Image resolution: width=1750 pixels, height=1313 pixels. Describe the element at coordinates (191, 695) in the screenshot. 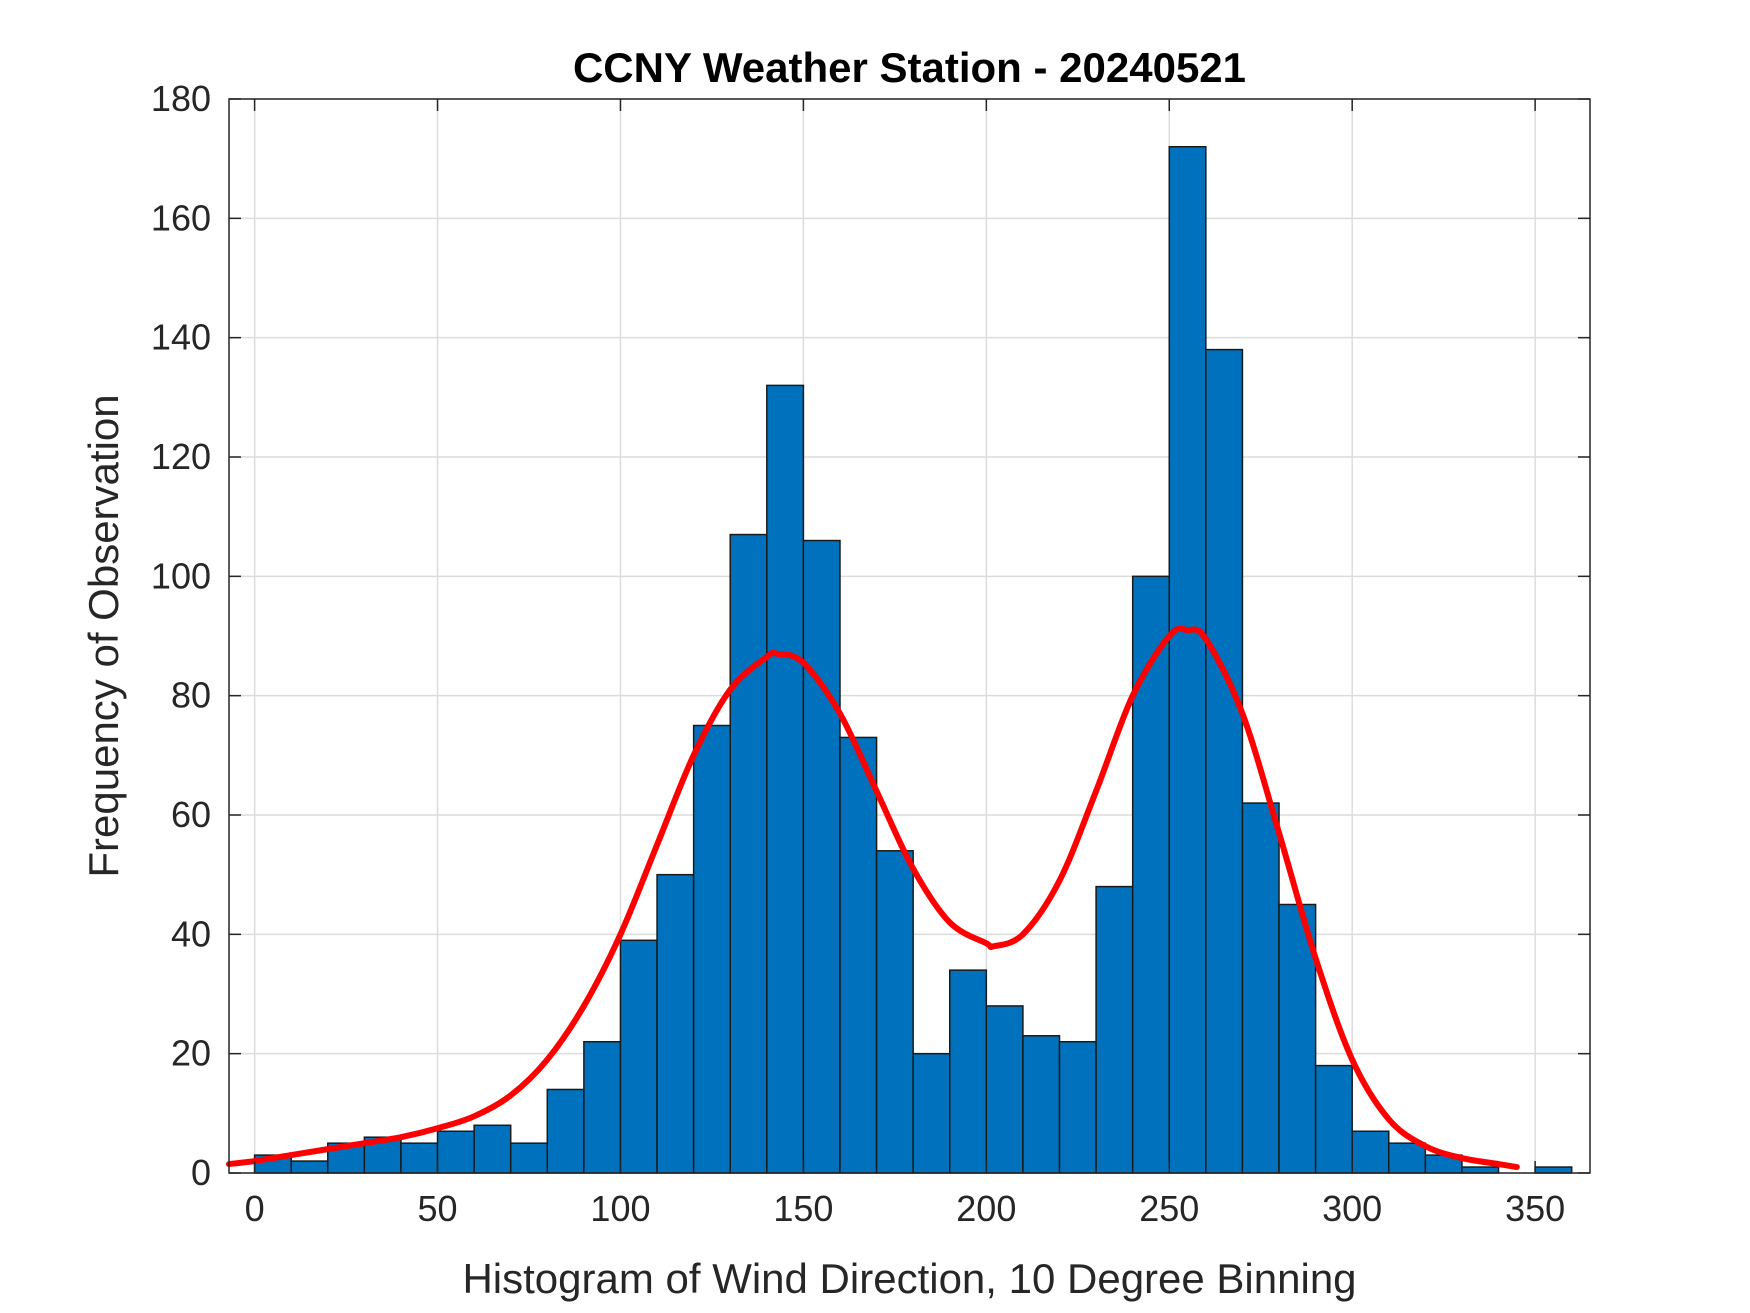

I see `y-tick-label: 80` at that location.